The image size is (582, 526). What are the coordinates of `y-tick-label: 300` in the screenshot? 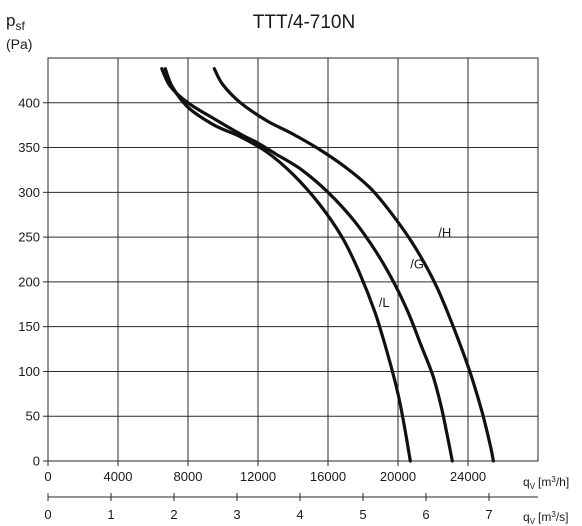 It's located at (29, 192).